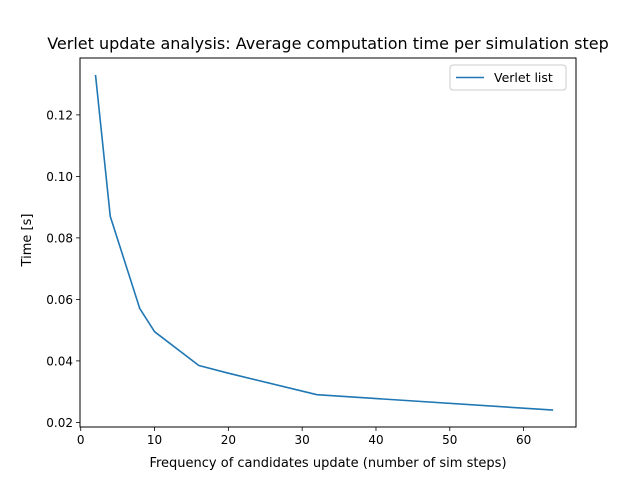  Describe the element at coordinates (59, 423) in the screenshot. I see `y-tick-label: 0.02` at that location.